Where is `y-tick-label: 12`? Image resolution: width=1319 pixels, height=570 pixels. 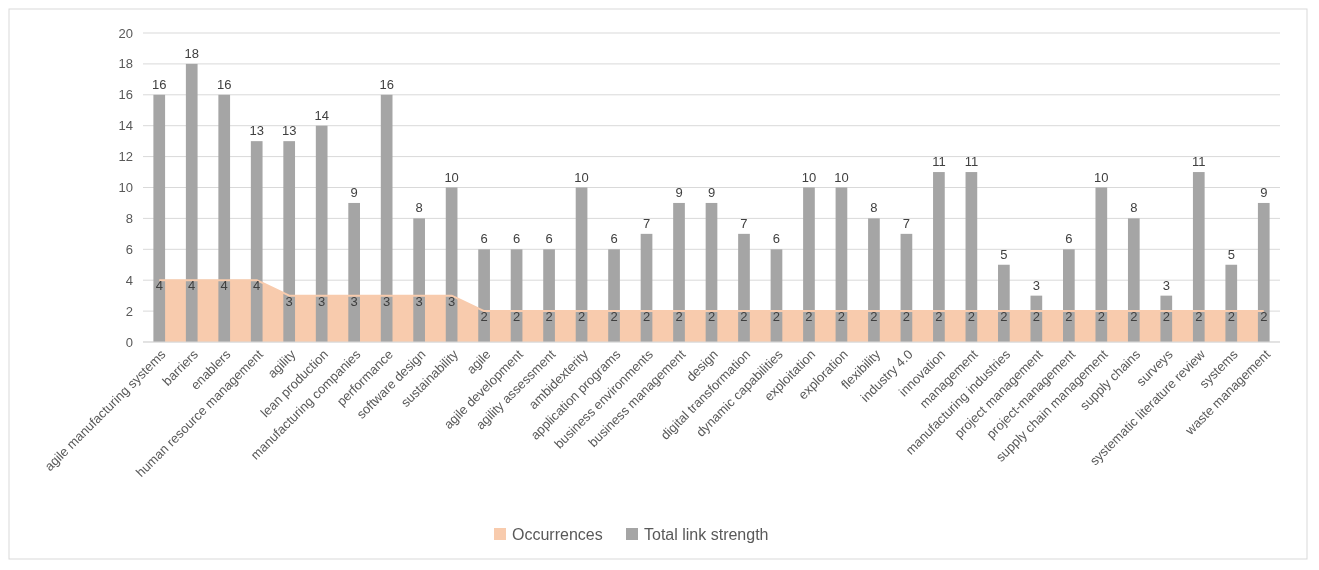
y-tick-label: 12 is located at coordinates (125, 157).